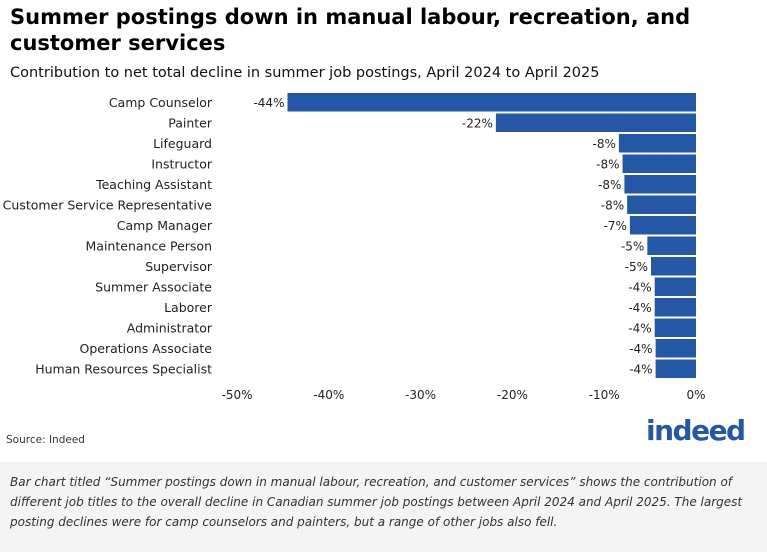 The width and height of the screenshot is (767, 552). What do you see at coordinates (328, 395) in the screenshot?
I see `x-tick-label: -40%` at bounding box center [328, 395].